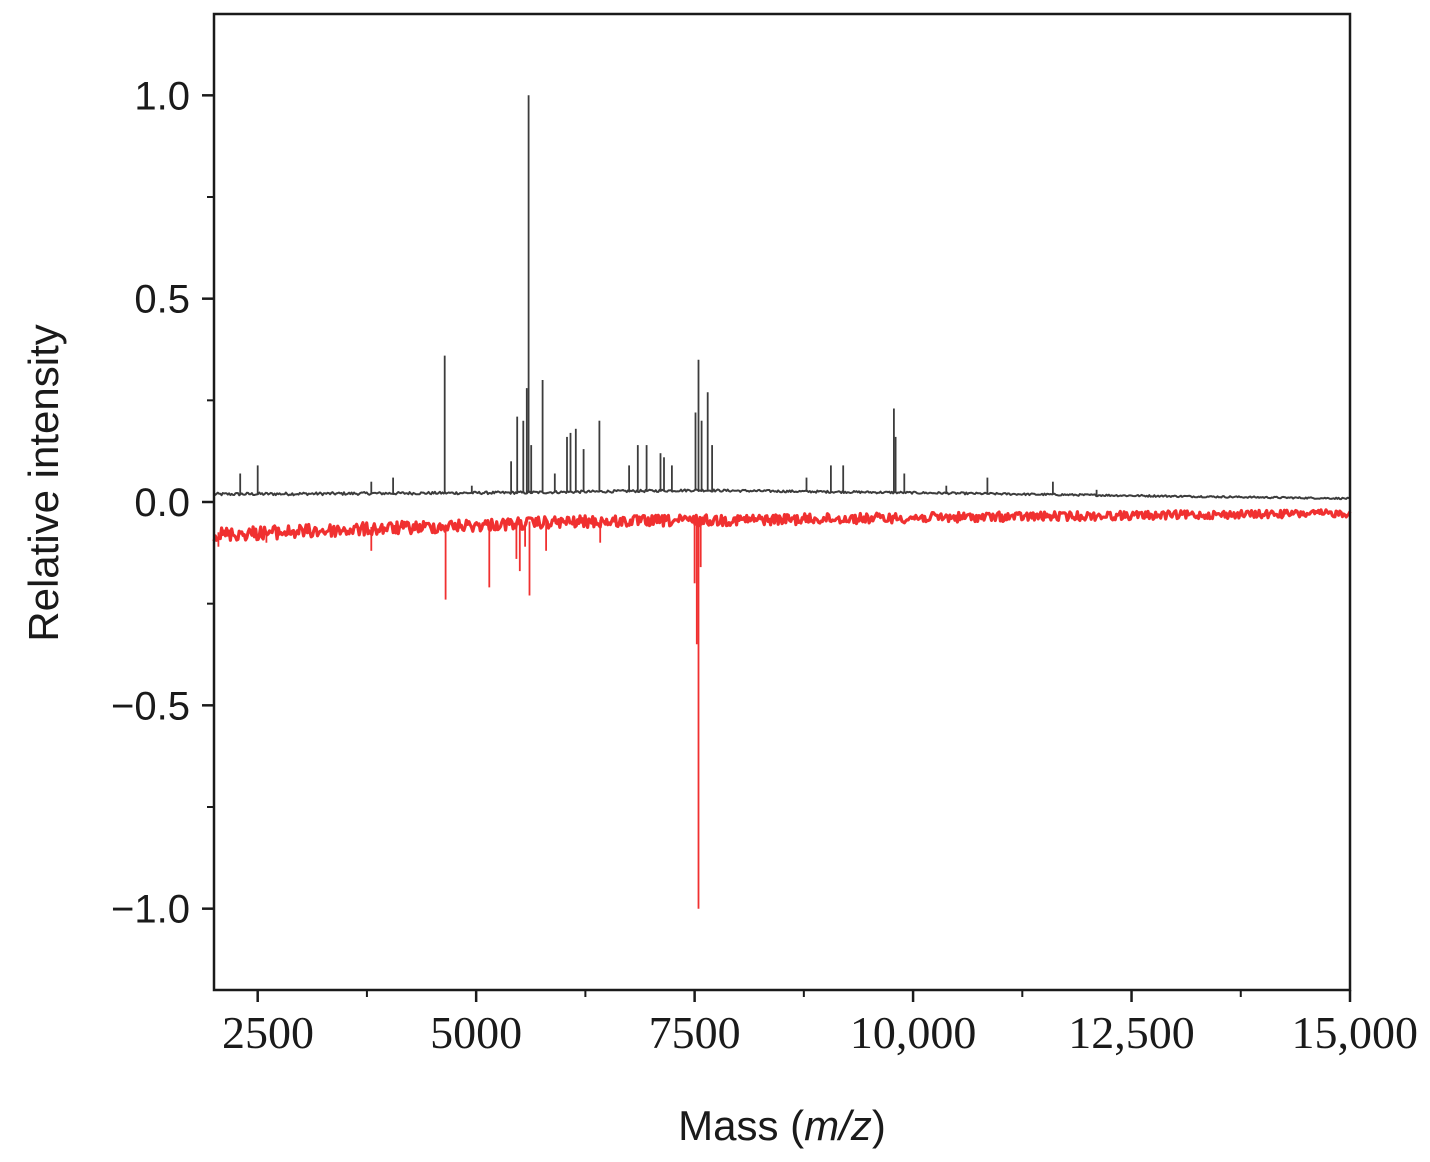 The image size is (1430, 1162). What do you see at coordinates (150, 910) in the screenshot?
I see `y-tick-label-5: −1.0` at bounding box center [150, 910].